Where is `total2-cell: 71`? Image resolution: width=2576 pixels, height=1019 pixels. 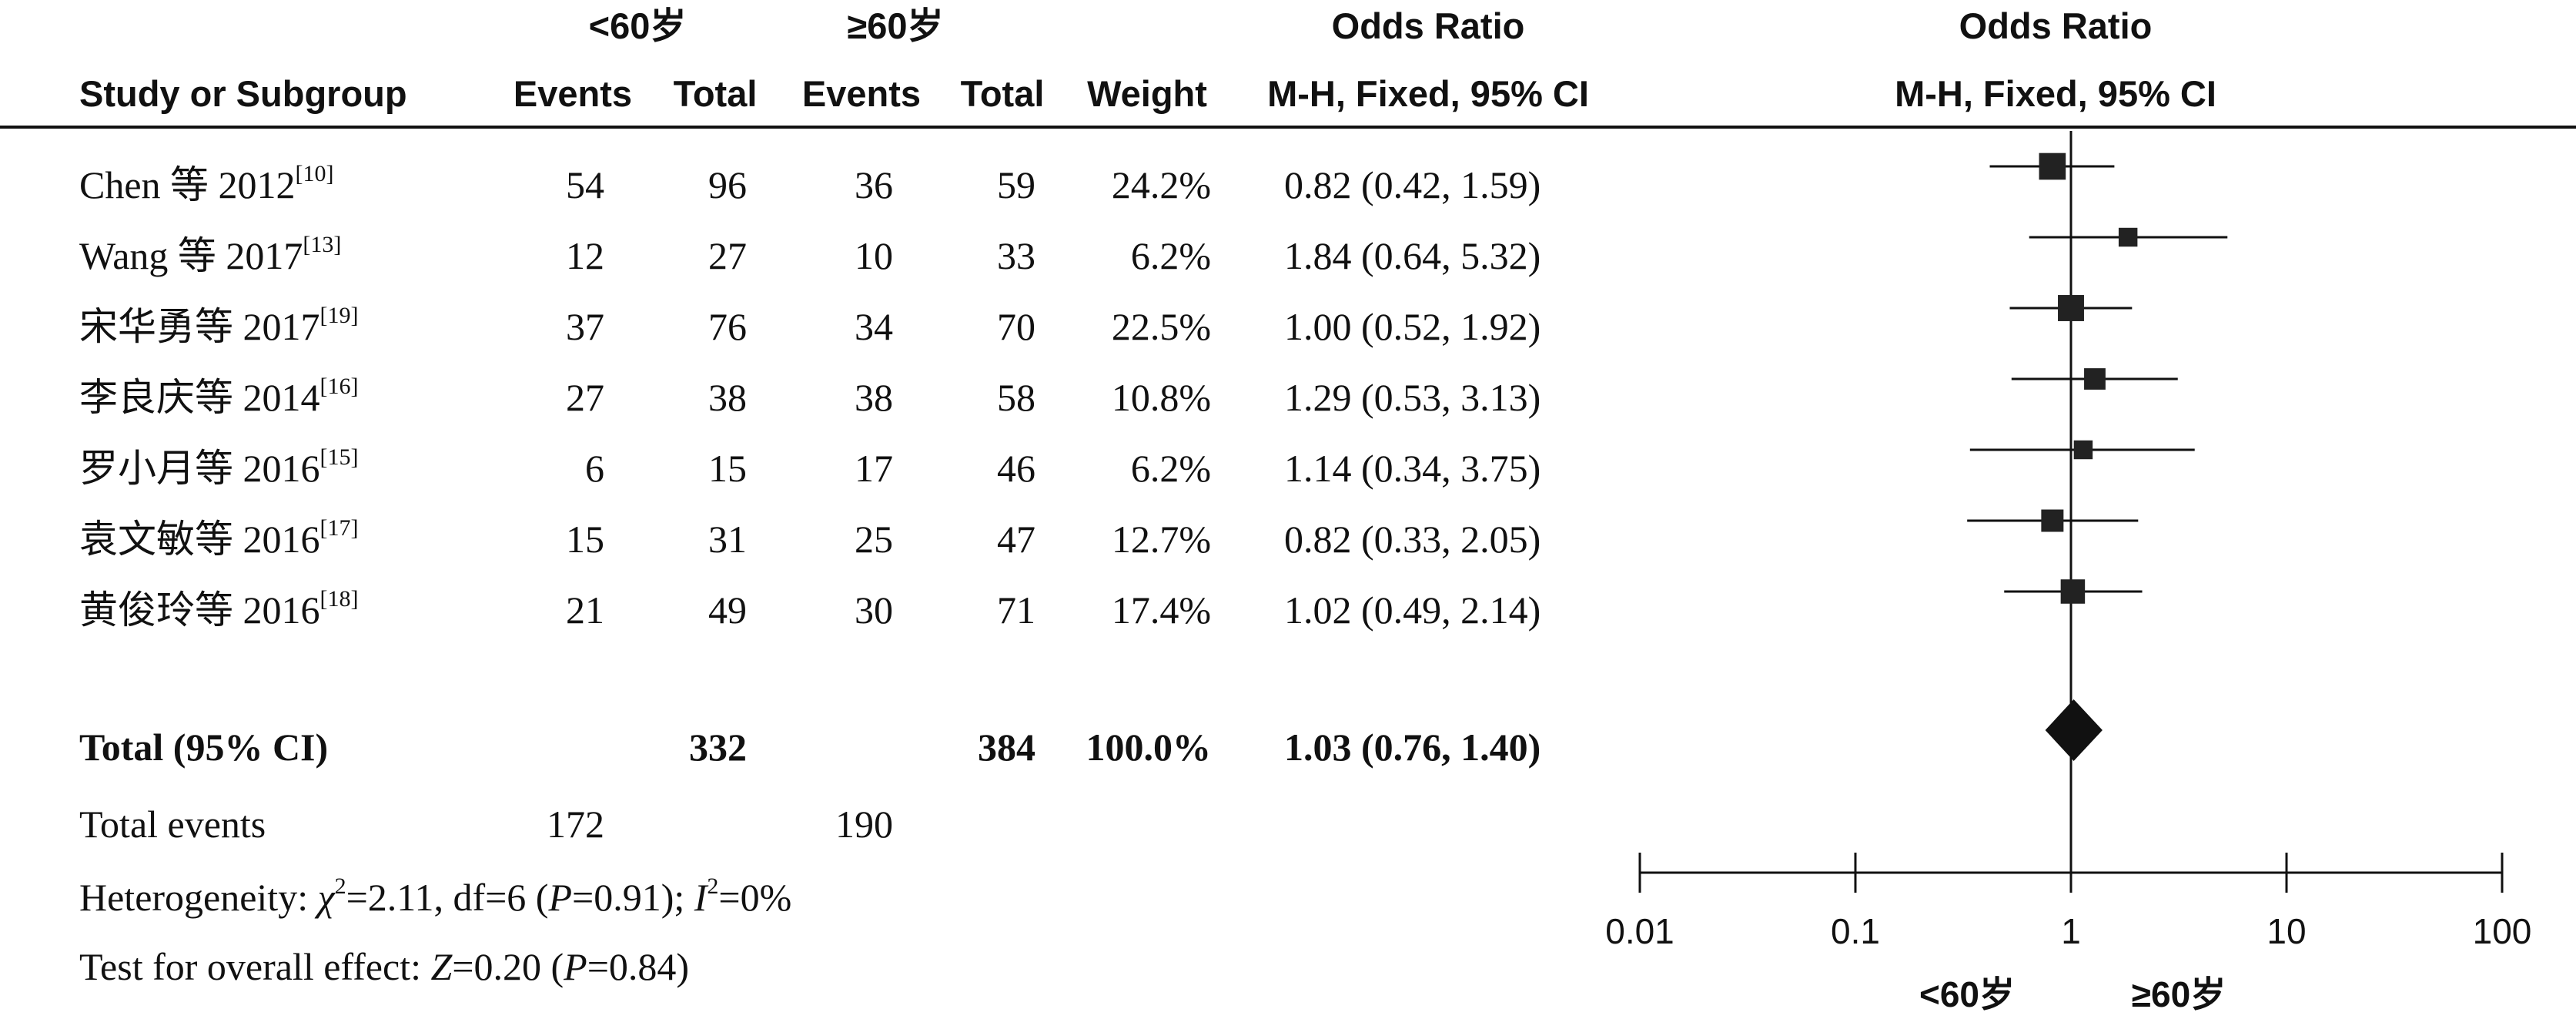 total2-cell: 71 is located at coordinates (1016, 610).